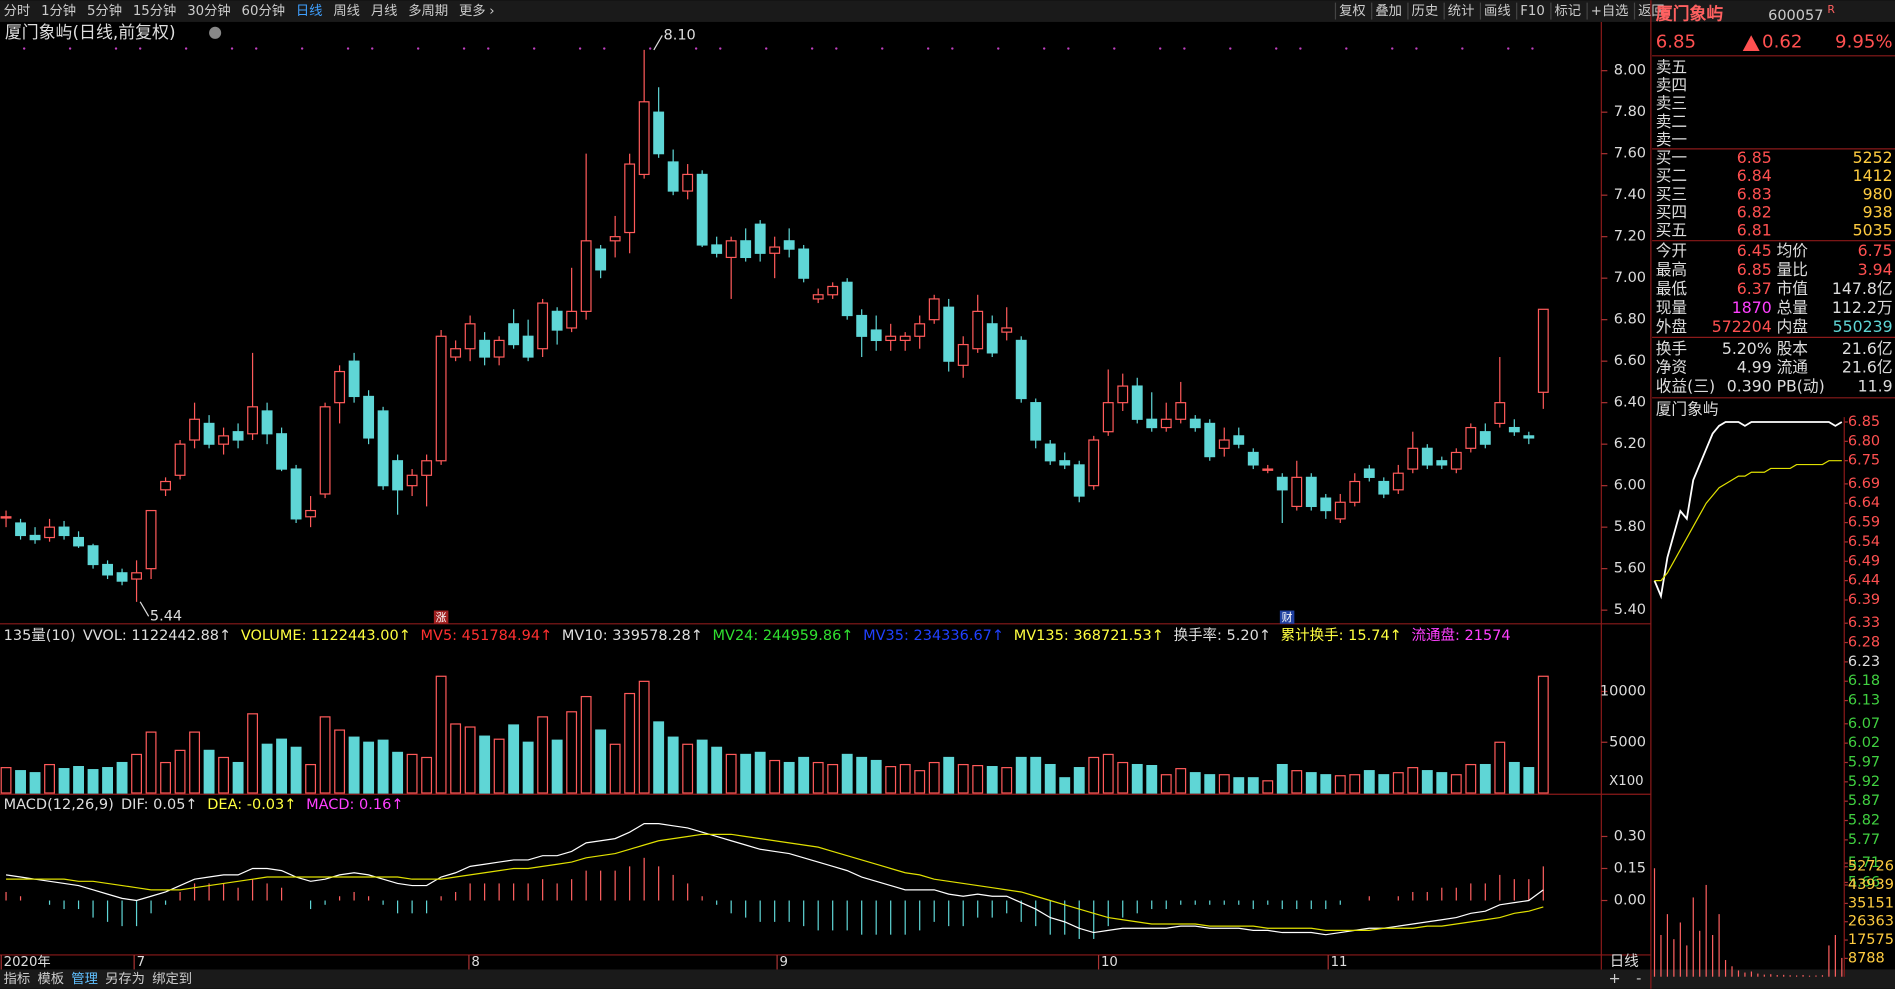 Image resolution: width=1895 pixels, height=989 pixels. What do you see at coordinates (1630, 278) in the screenshot?
I see `y-tick-label: 7.00` at bounding box center [1630, 278].